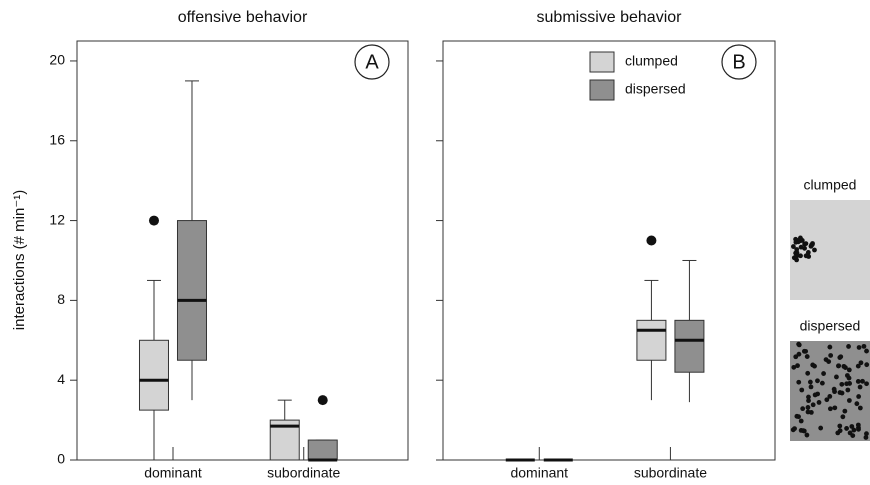  Describe the element at coordinates (602, 62) in the screenshot. I see `legend-swatch` at that location.